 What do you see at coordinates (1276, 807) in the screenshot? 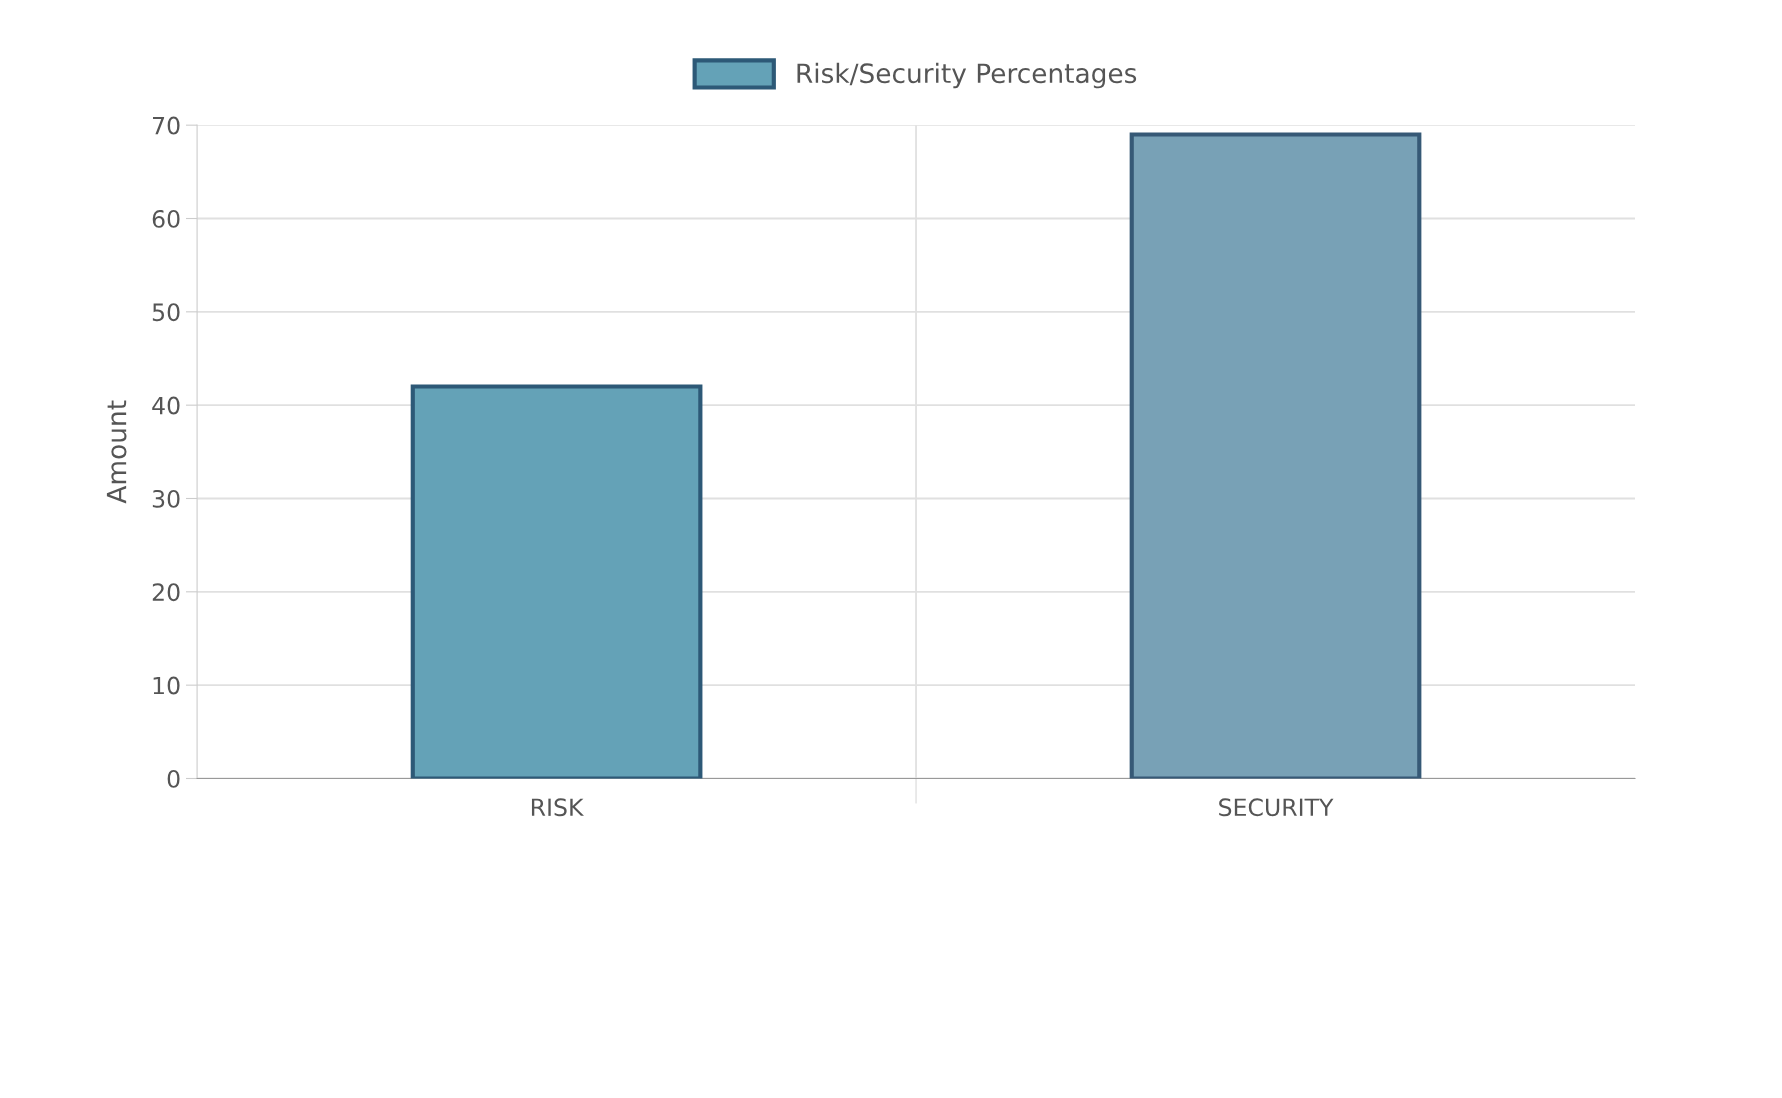
I see `x-tick-label: SECURITY` at bounding box center [1276, 807].